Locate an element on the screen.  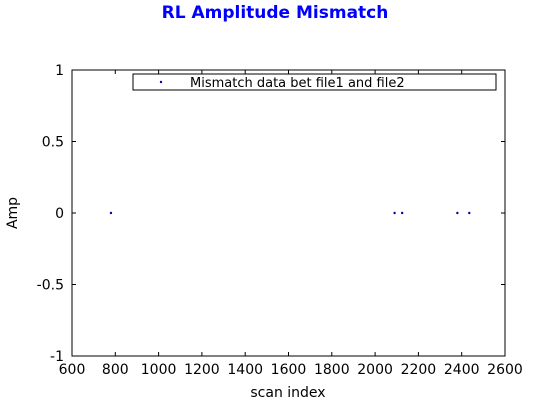
x-tick-label: 2400 is located at coordinates (462, 370).